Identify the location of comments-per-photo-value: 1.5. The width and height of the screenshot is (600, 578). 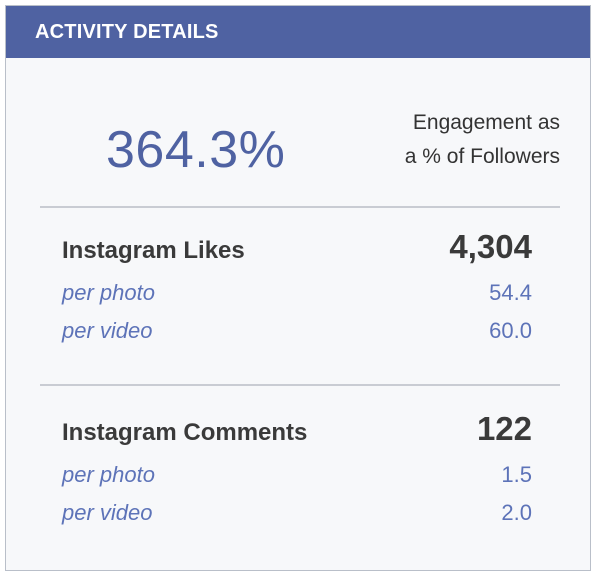
(516, 474).